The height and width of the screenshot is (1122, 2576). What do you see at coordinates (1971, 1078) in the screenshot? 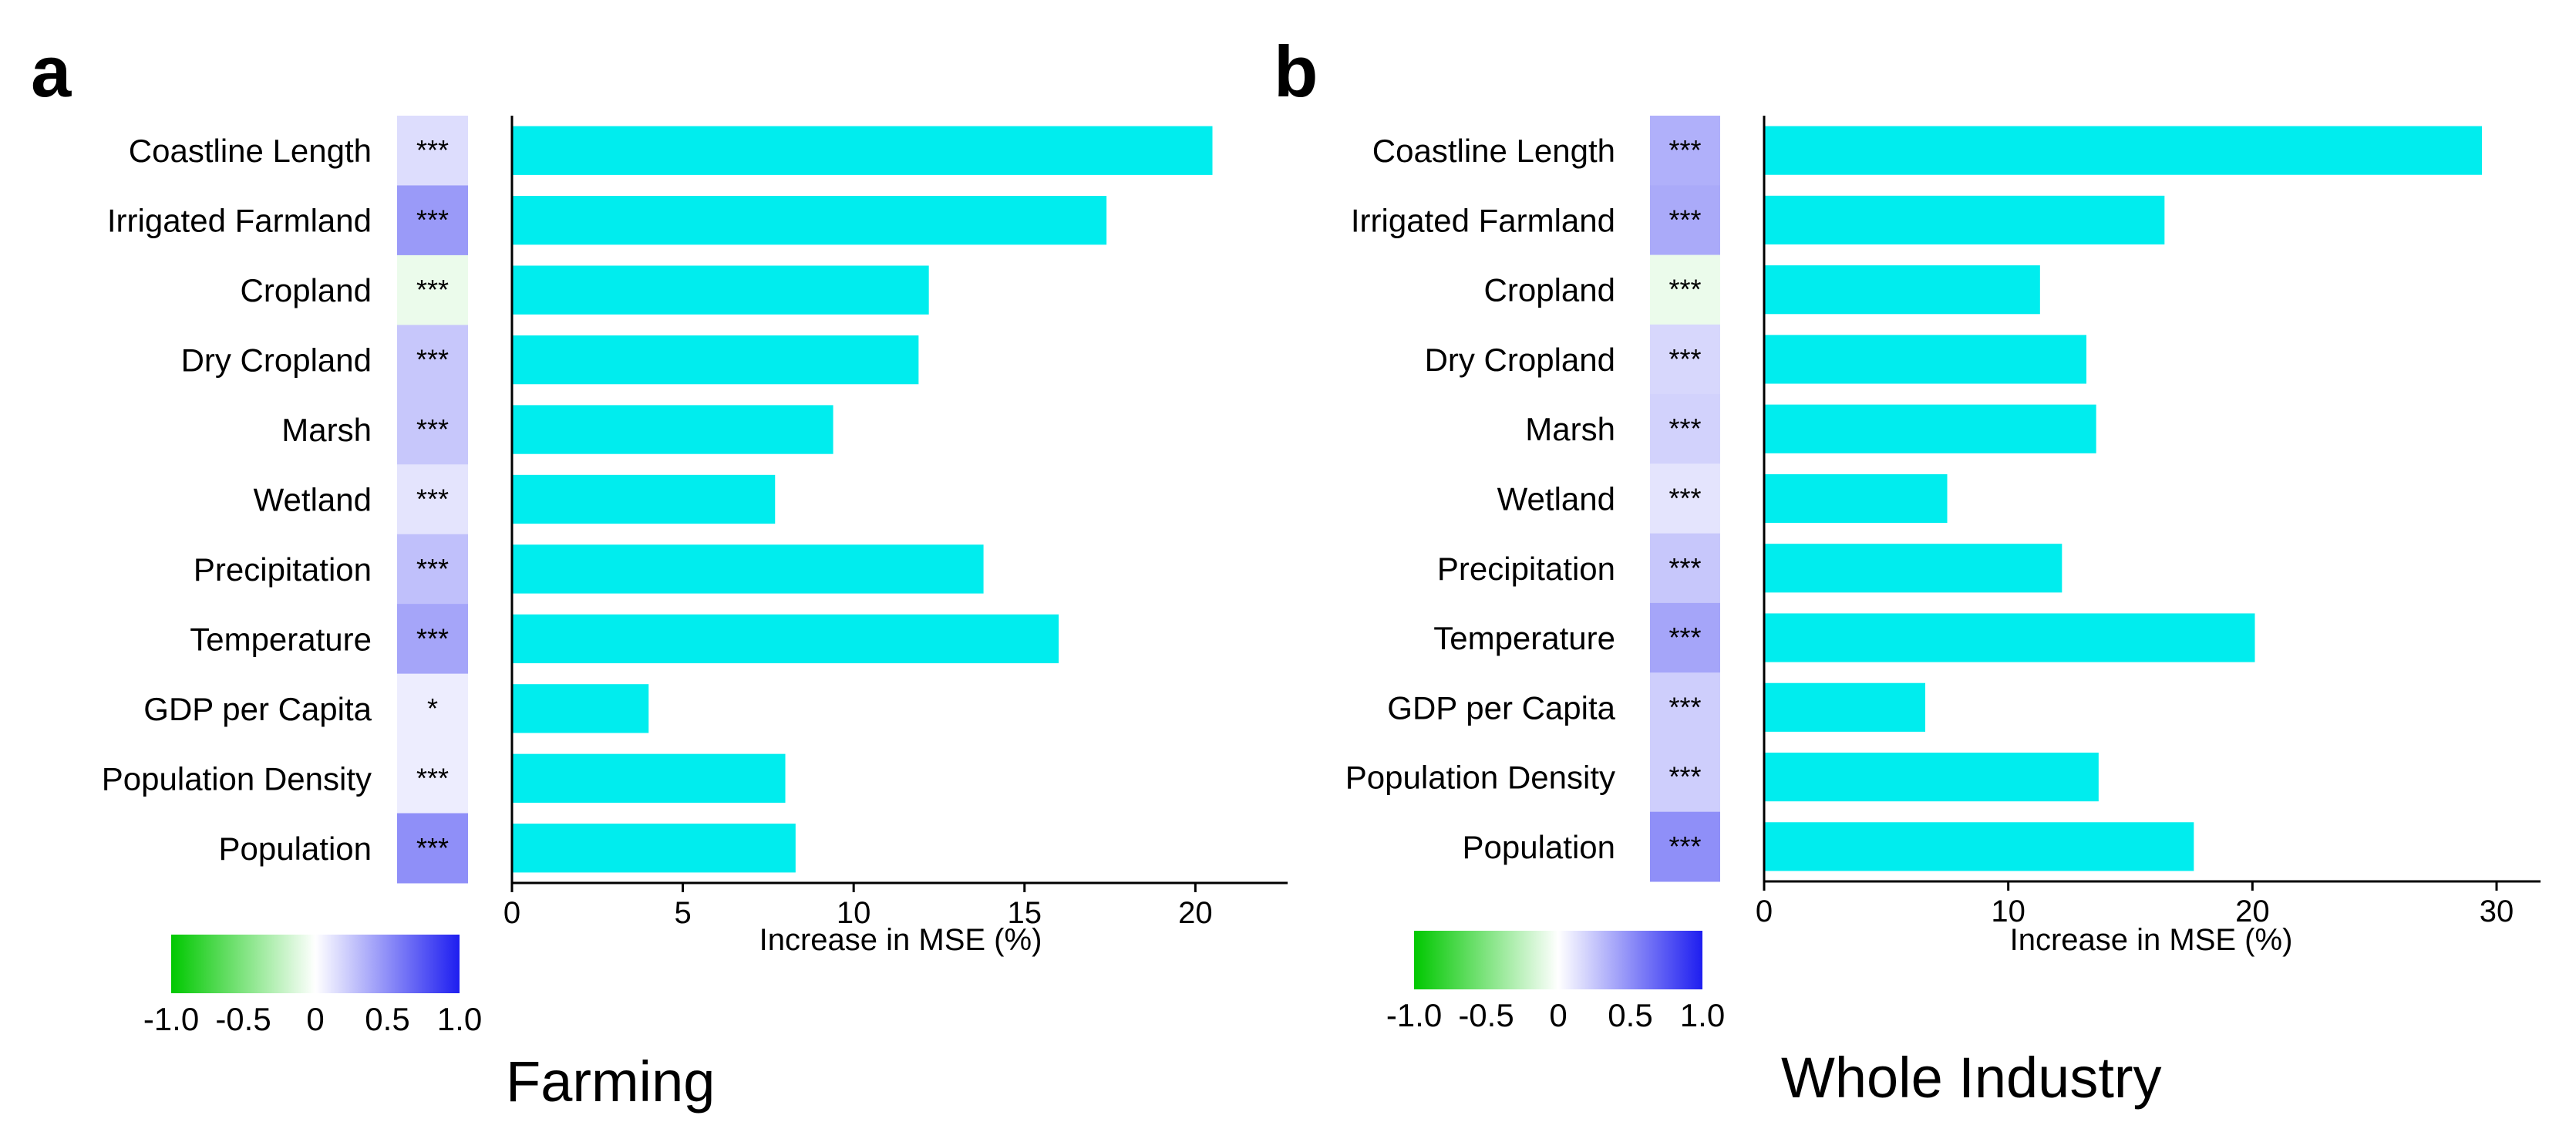
I see `panel-title: Whole Industry` at bounding box center [1971, 1078].